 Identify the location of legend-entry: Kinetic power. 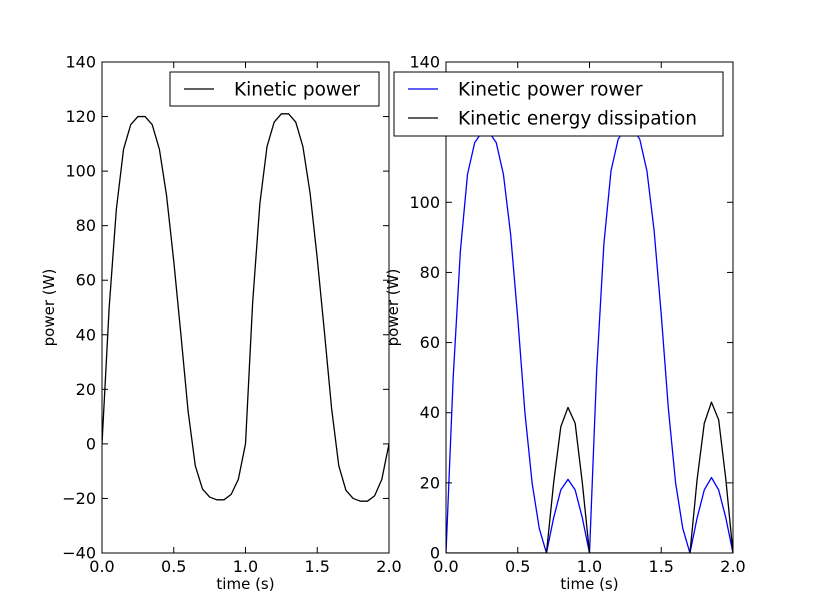
(297, 90).